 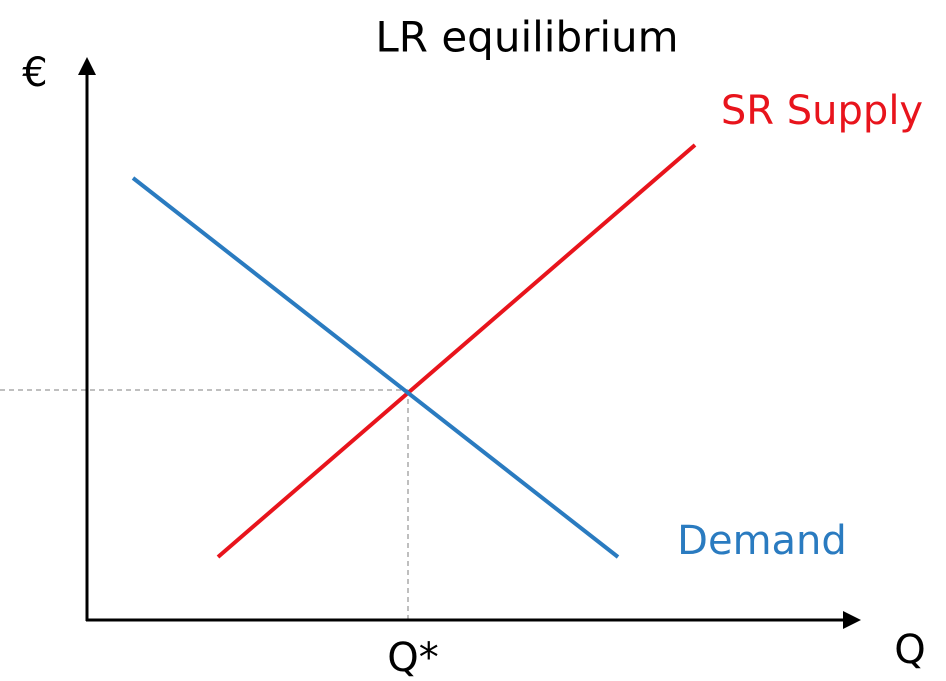 What do you see at coordinates (34, 73) in the screenshot?
I see `y-axis-label: €` at bounding box center [34, 73].